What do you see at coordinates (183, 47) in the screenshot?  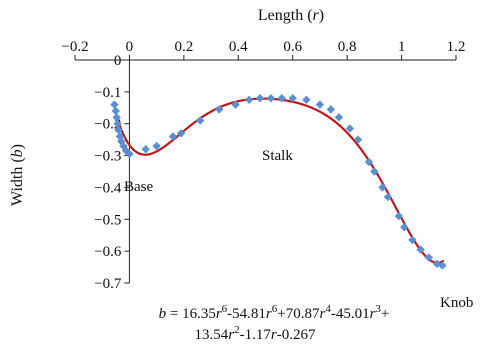 I see `x-tick-label: 0.2` at bounding box center [183, 47].